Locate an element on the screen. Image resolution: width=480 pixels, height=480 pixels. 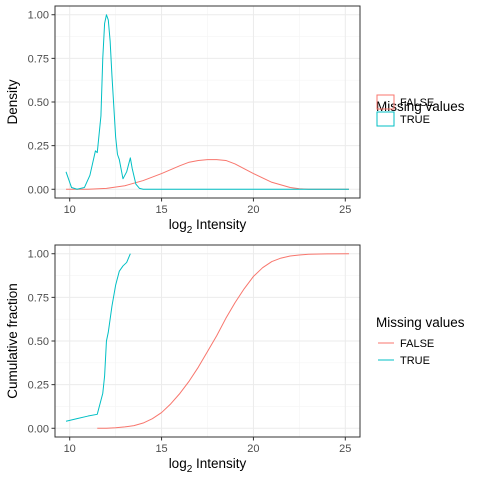
cumulative-legend-label-true: TRUE is located at coordinates (415, 361).